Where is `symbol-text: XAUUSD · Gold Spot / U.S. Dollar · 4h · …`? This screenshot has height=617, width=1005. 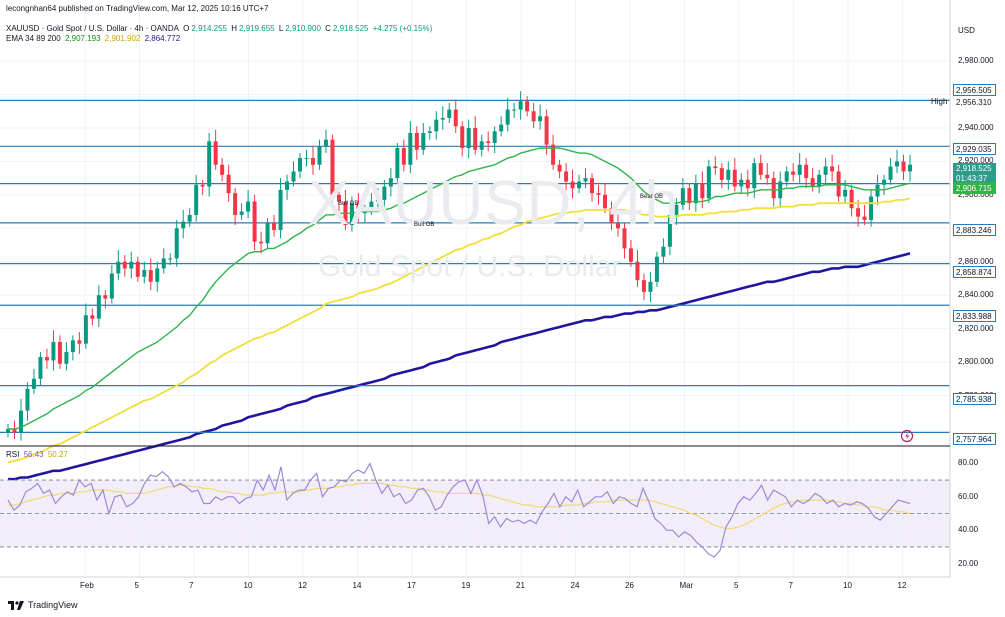
symbol-text: XAUUSD · Gold Spot / U.S. Dollar · 4h · … is located at coordinates (92, 28).